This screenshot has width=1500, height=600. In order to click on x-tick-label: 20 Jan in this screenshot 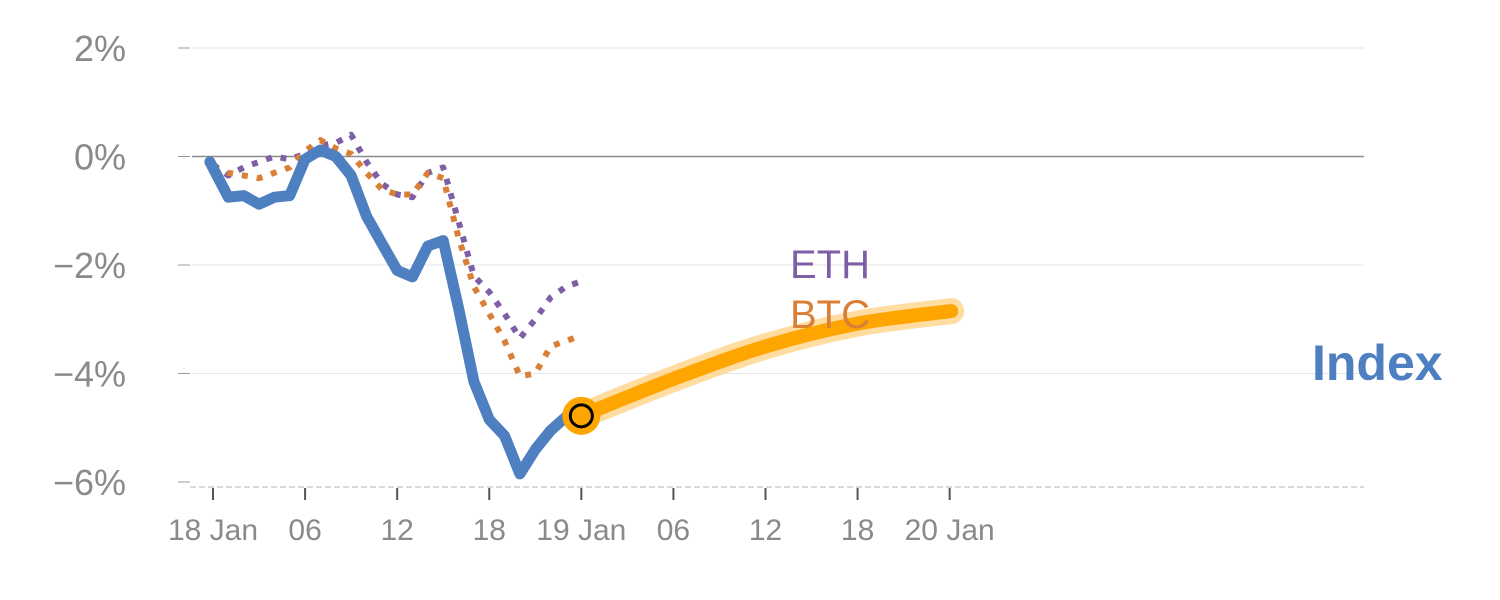, I will do `click(950, 530)`.